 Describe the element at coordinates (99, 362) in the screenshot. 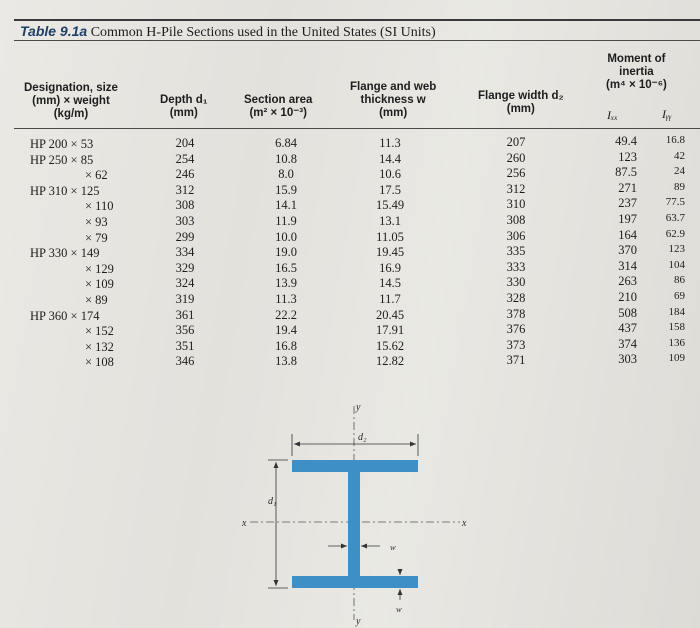

I see `designation-cell: × 10⁸` at that location.